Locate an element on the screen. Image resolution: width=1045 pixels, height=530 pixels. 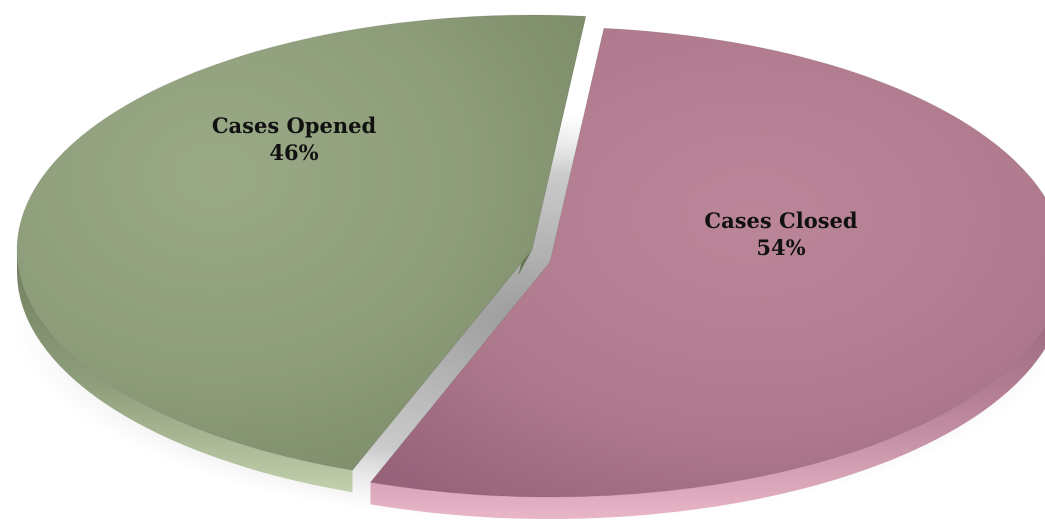
data-label-percent: 54% is located at coordinates (780, 247).